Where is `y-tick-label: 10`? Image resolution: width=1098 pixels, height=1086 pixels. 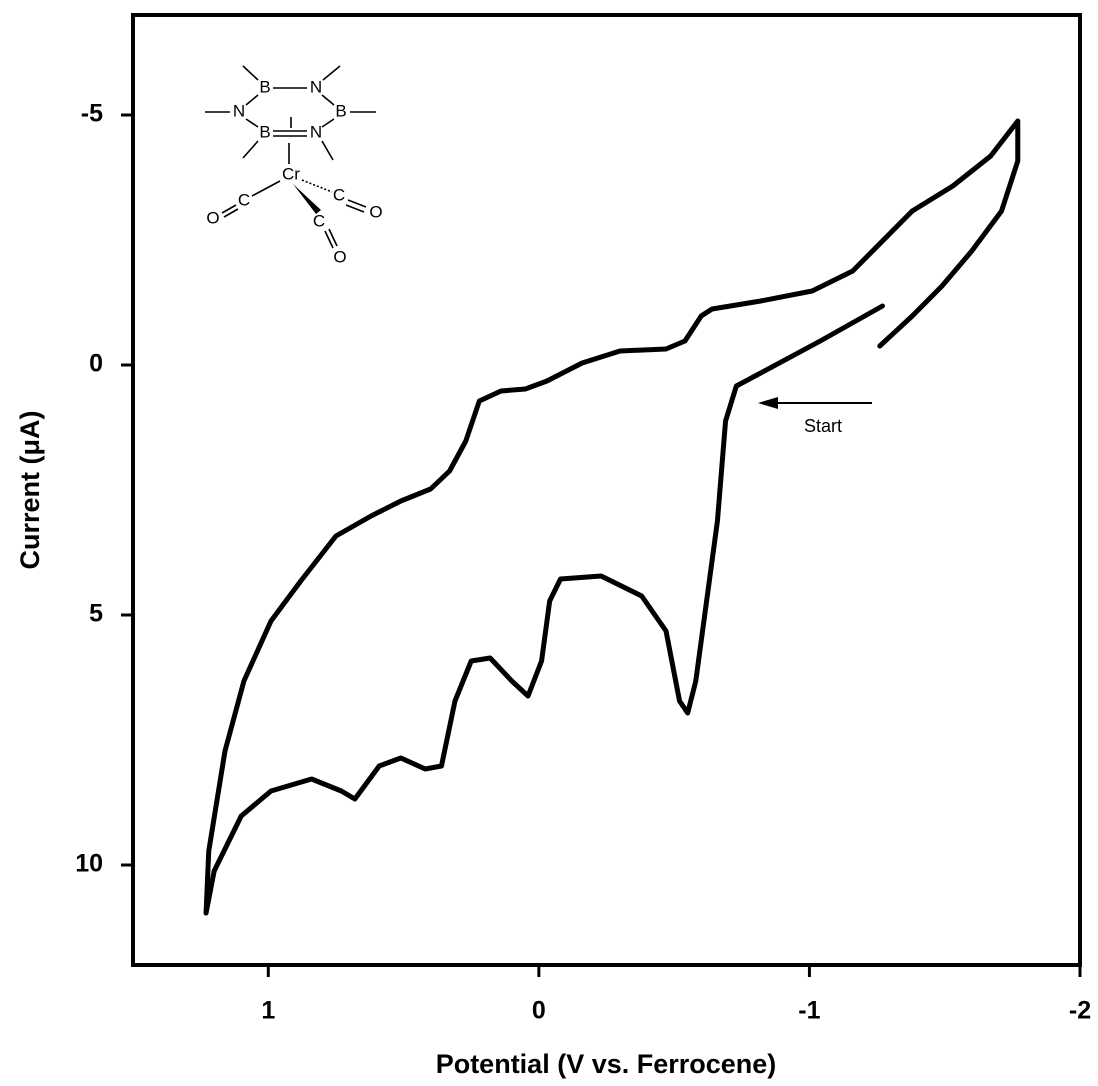
y-tick-label: 10 is located at coordinates (89, 864).